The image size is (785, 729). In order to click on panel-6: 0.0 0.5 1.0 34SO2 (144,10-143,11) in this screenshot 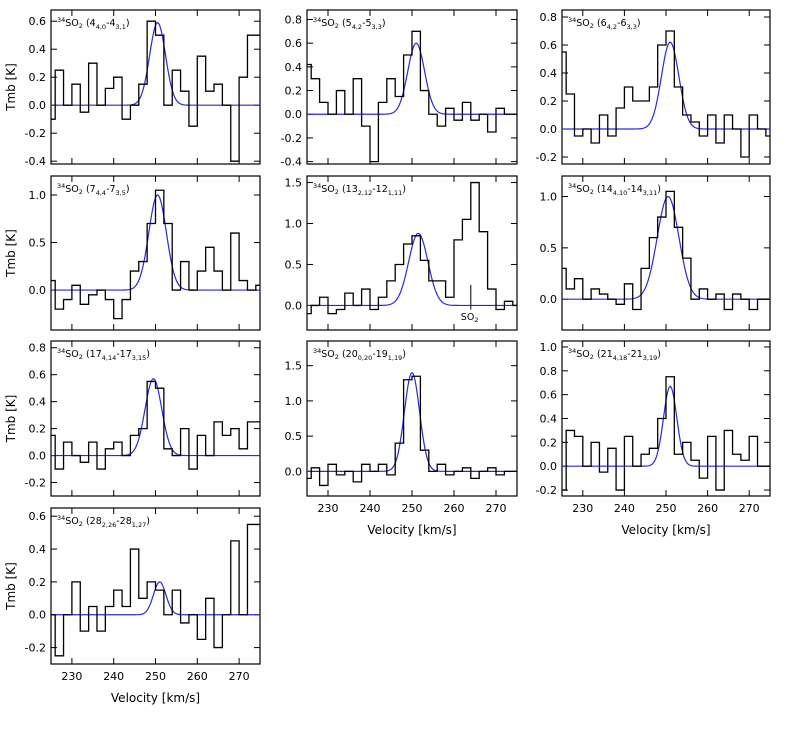, I will do `click(655, 253)`.